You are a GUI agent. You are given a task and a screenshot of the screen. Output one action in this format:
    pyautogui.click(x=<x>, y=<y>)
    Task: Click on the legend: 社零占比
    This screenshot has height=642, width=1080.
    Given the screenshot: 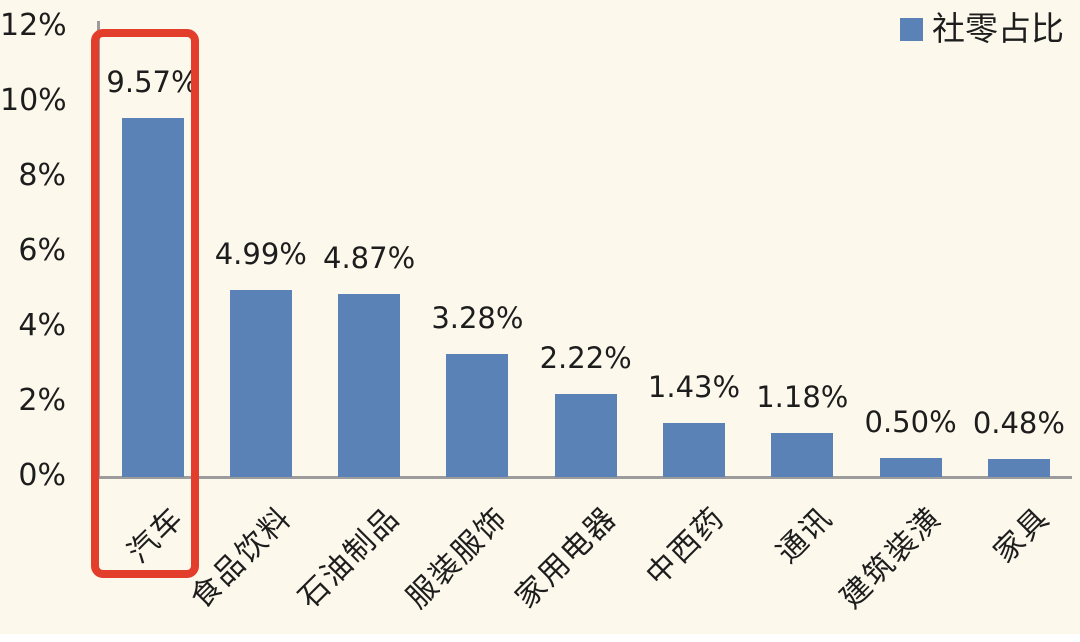 What is the action you would take?
    pyautogui.click(x=982, y=29)
    